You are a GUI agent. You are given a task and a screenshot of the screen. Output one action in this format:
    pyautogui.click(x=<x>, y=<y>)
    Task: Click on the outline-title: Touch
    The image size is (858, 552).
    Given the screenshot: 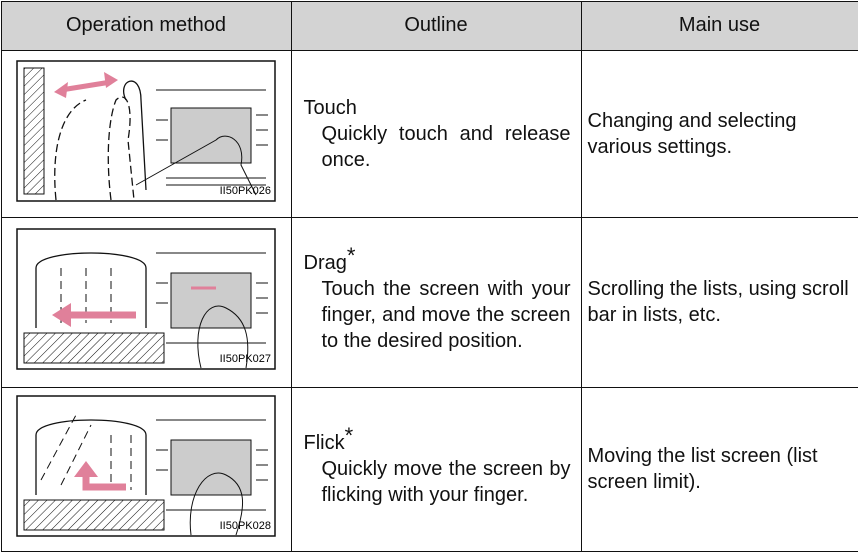 What is the action you would take?
    pyautogui.click(x=437, y=108)
    